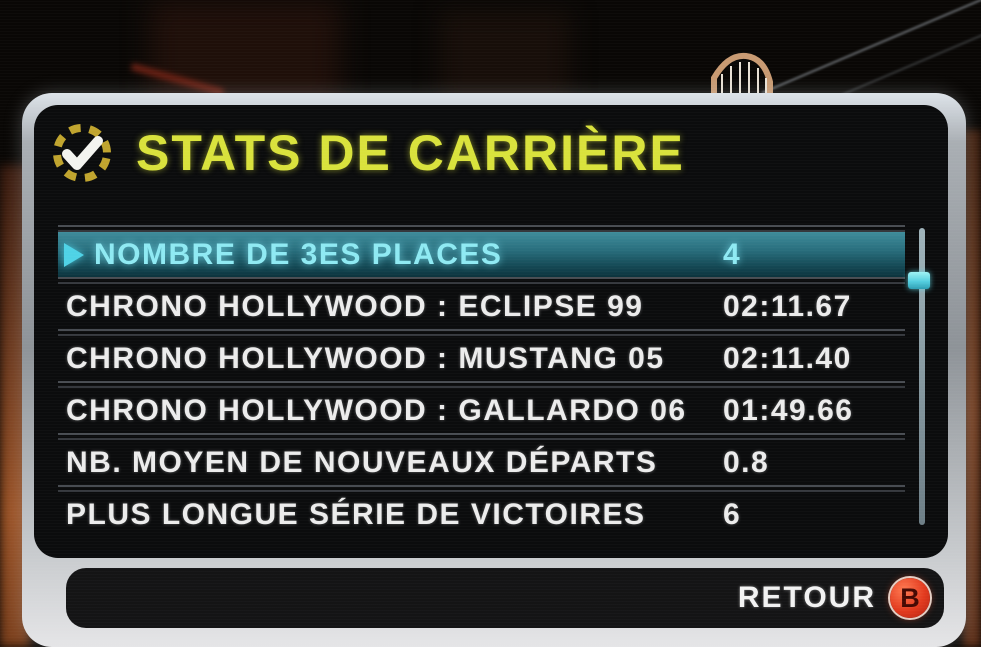 This screenshot has width=981, height=647. What do you see at coordinates (787, 358) in the screenshot?
I see `stat-value: 02:11.40` at bounding box center [787, 358].